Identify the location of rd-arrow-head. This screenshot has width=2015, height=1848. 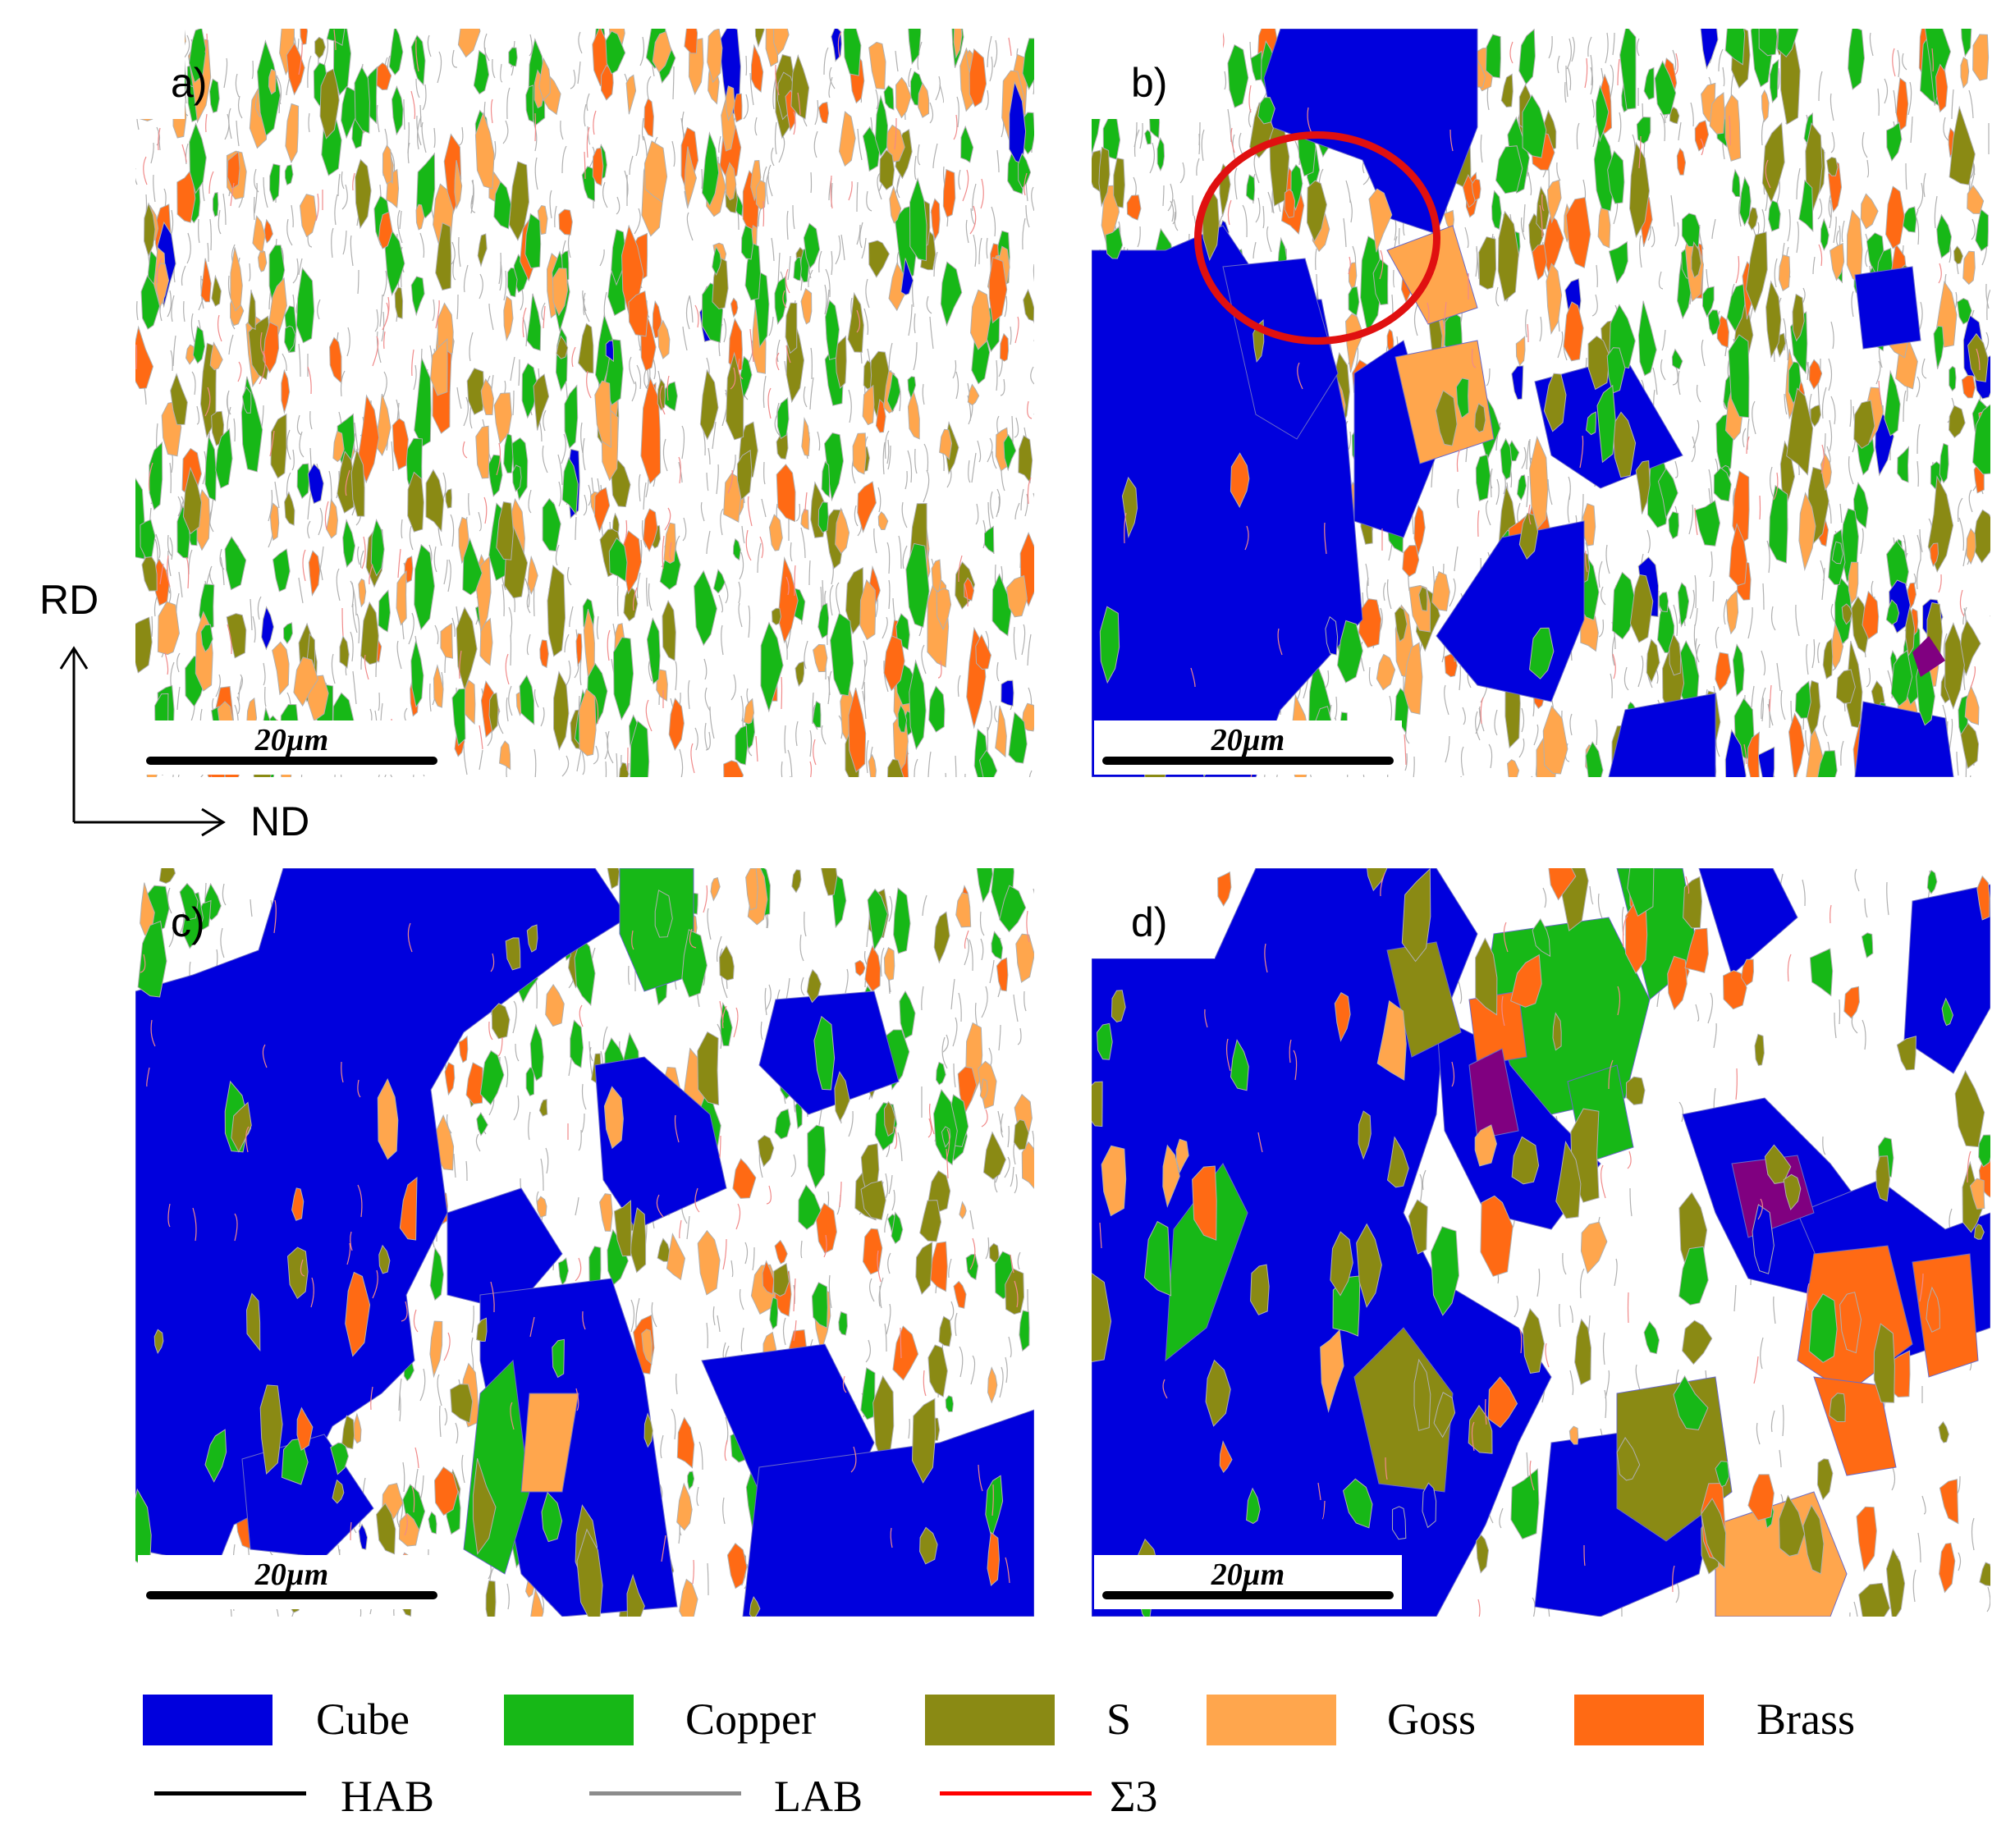
(74, 658).